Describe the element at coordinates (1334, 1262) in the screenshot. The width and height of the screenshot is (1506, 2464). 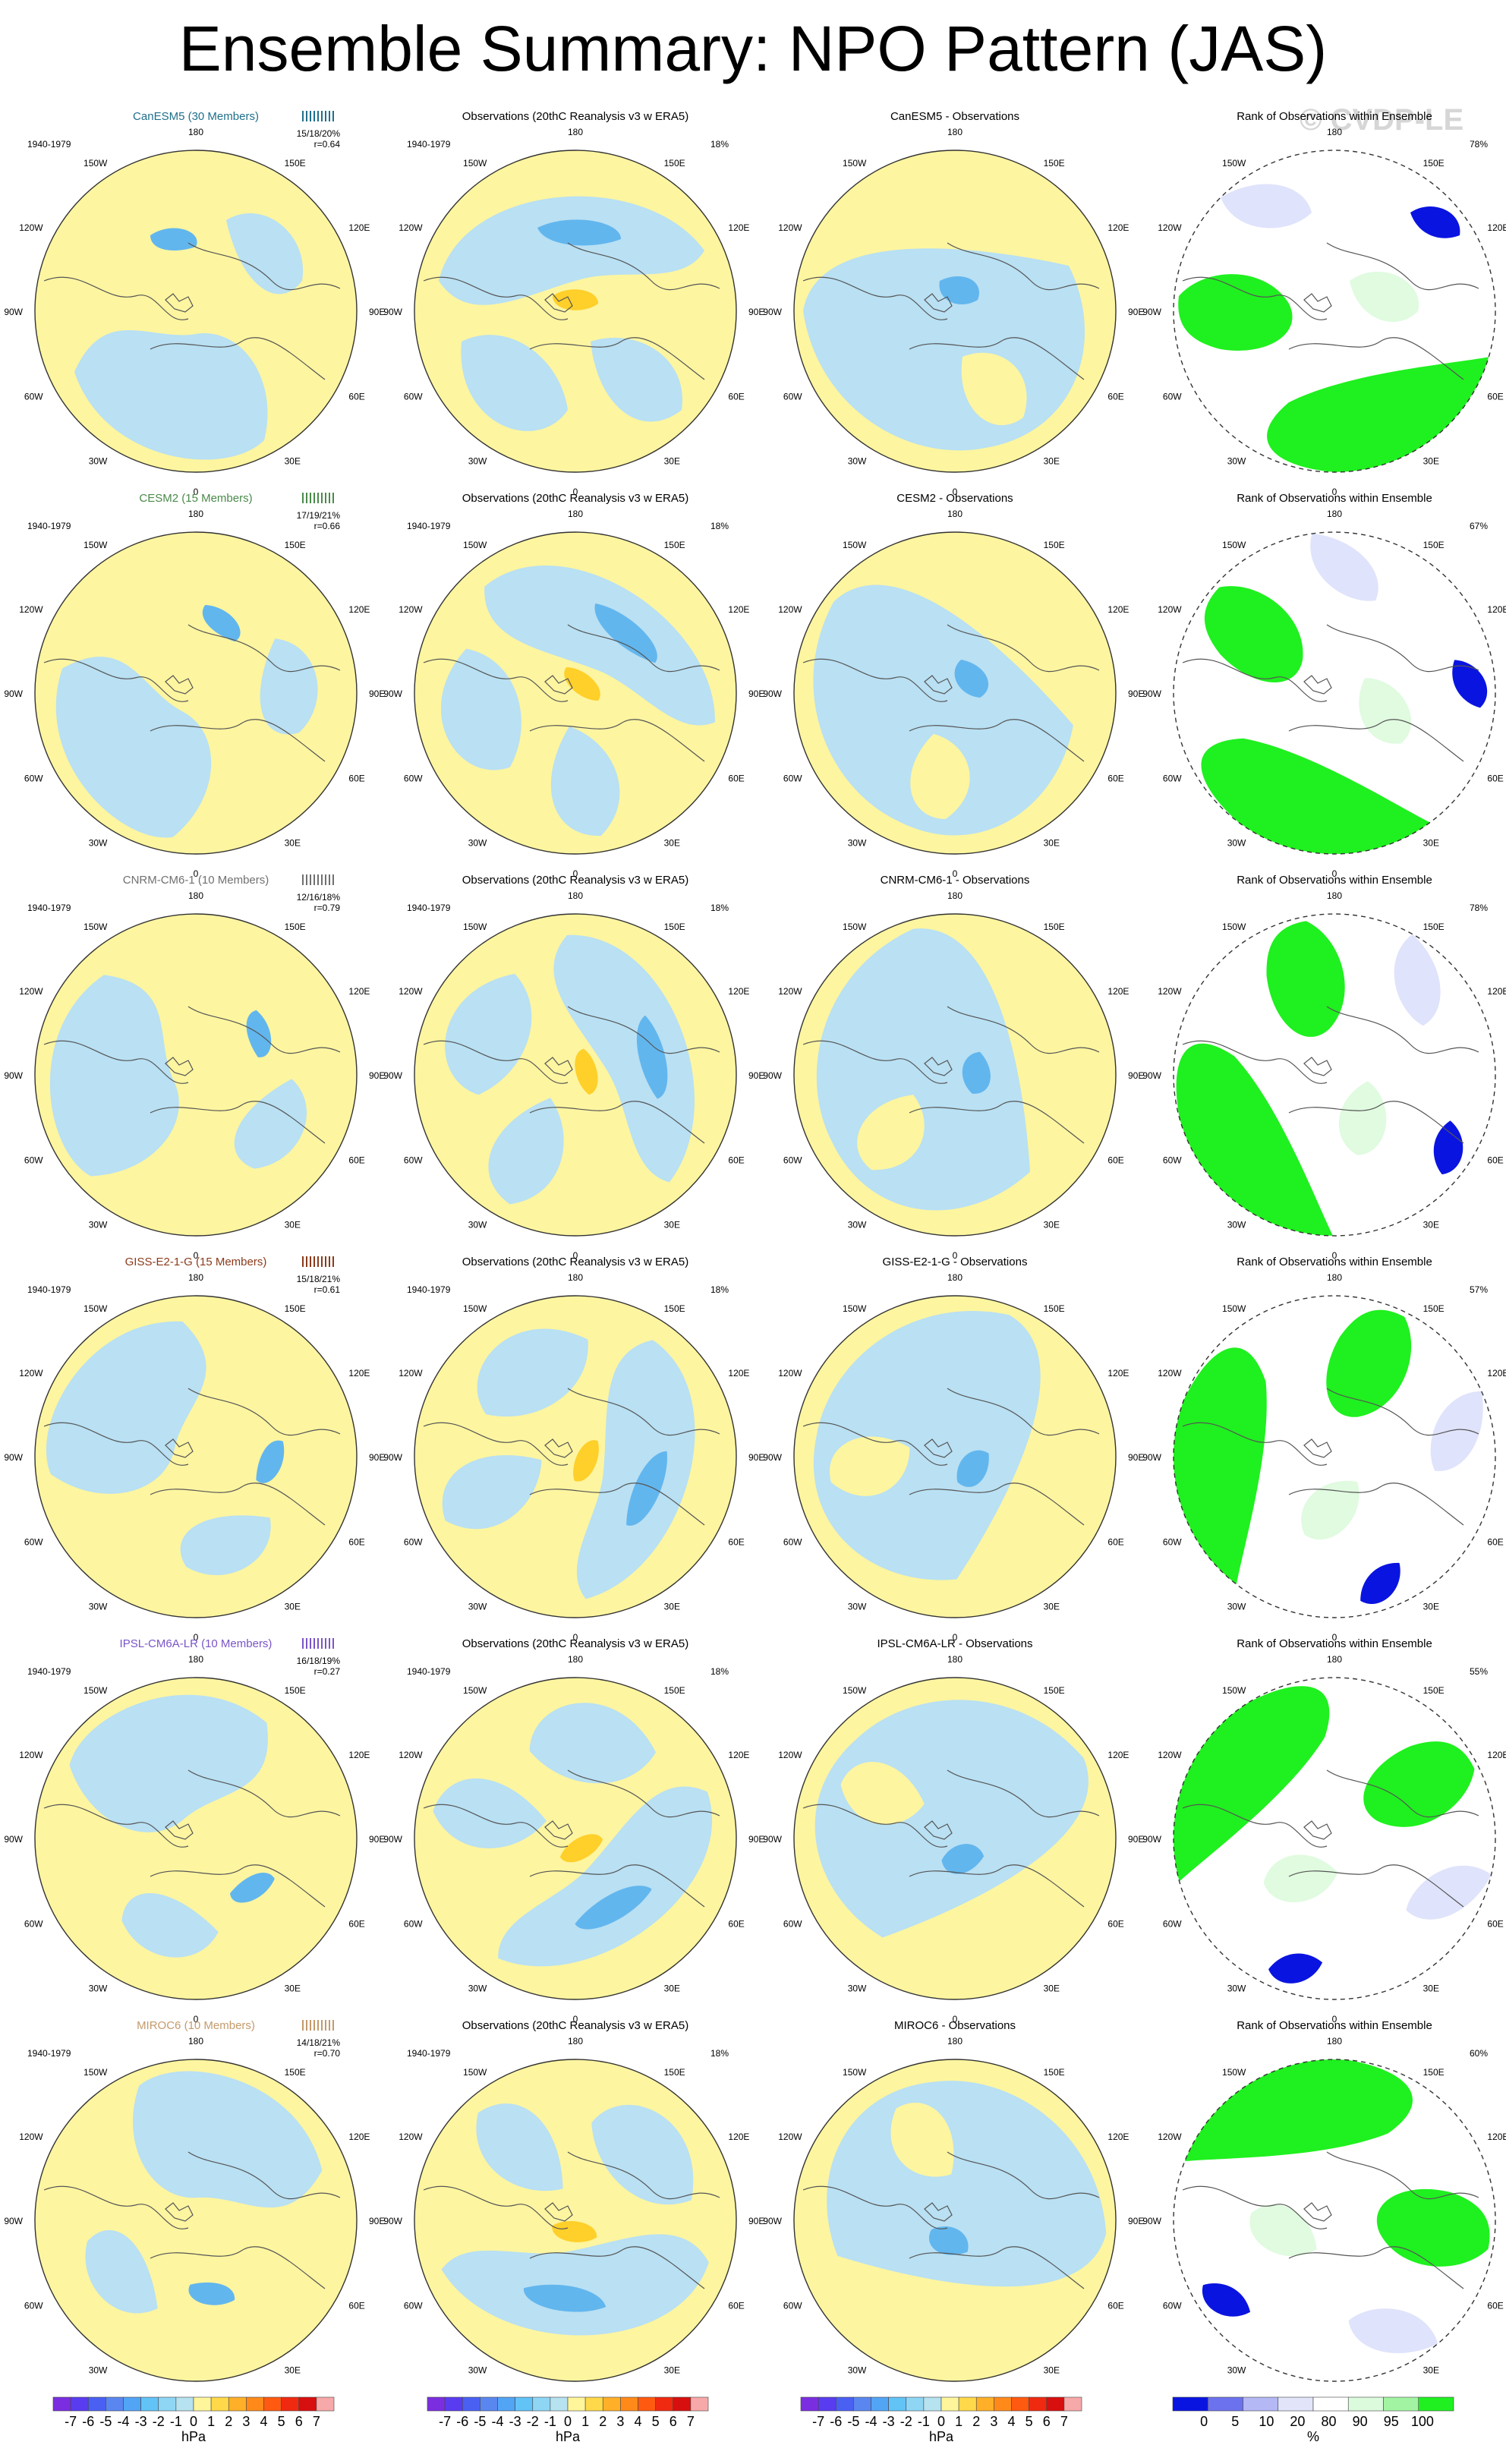
I see `rank-title: Rank of Observations within Ensemble` at that location.